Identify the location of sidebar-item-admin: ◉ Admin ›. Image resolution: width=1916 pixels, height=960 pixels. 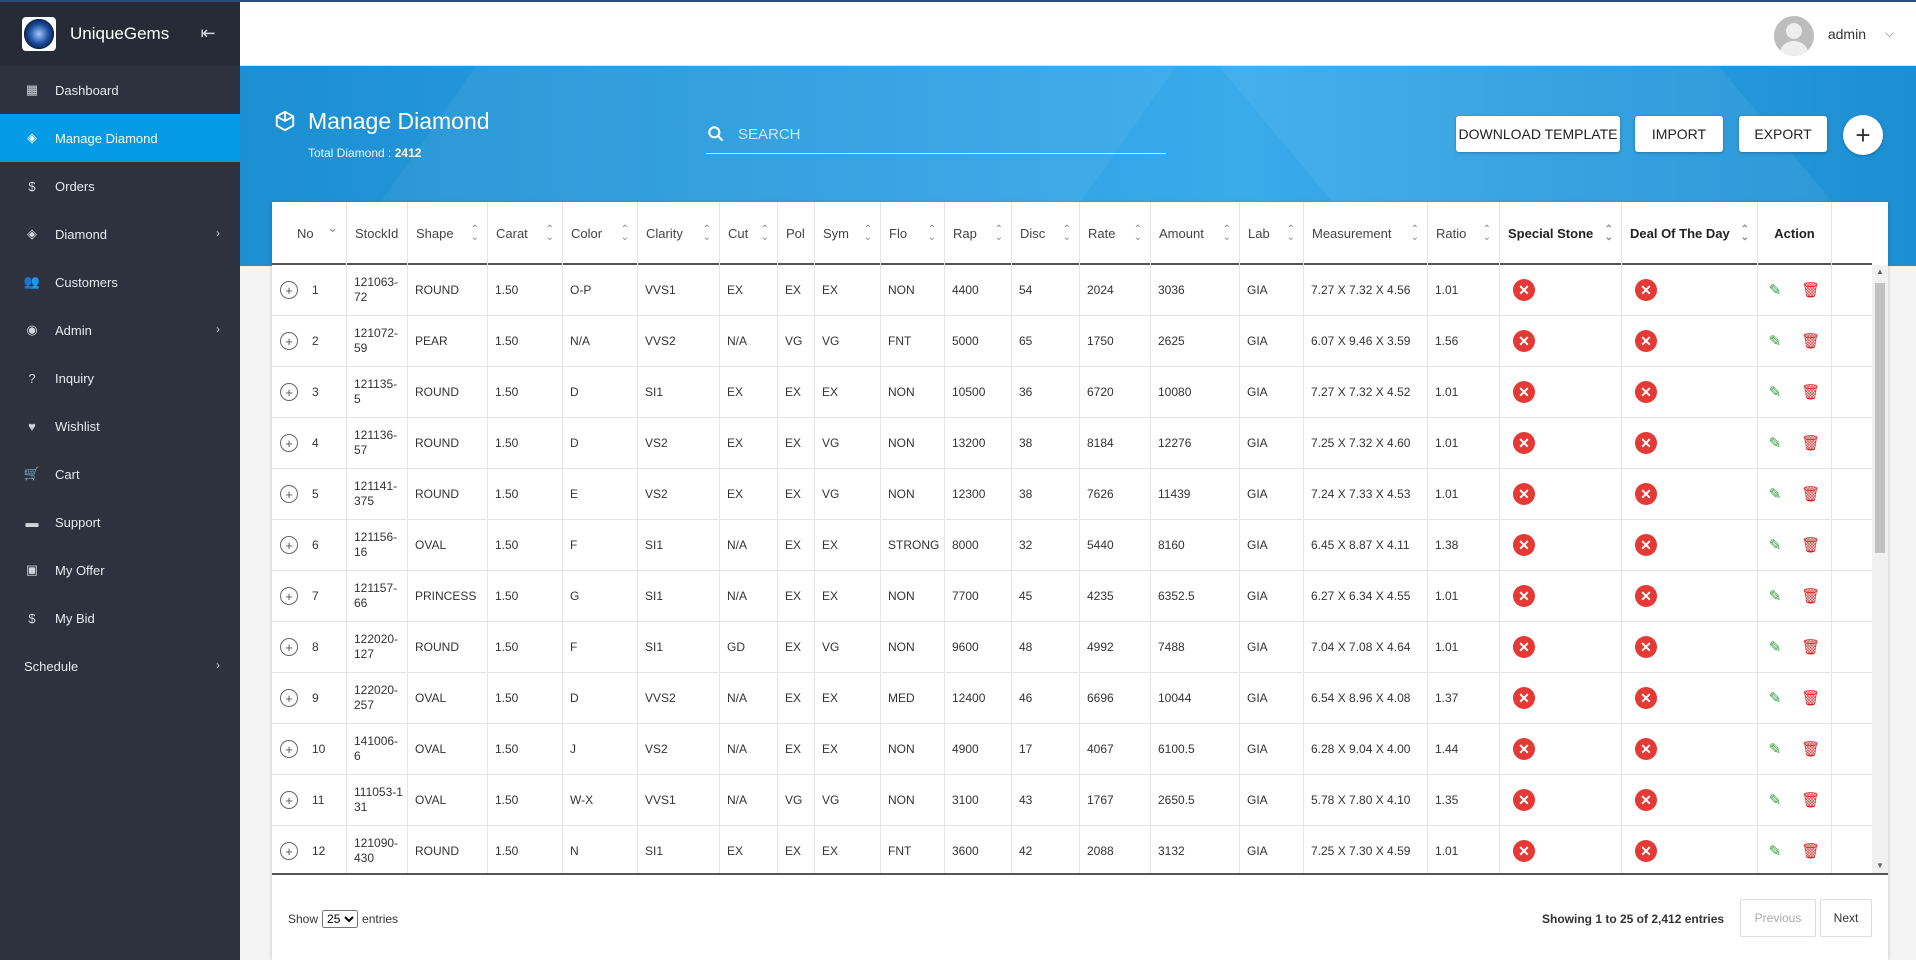
(120, 330).